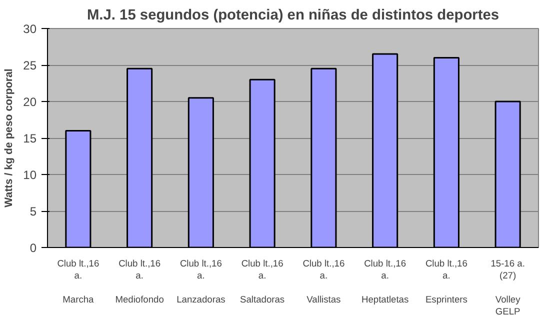 This screenshot has height=321, width=560. I want to click on y-tick-label: 20, so click(30, 102).